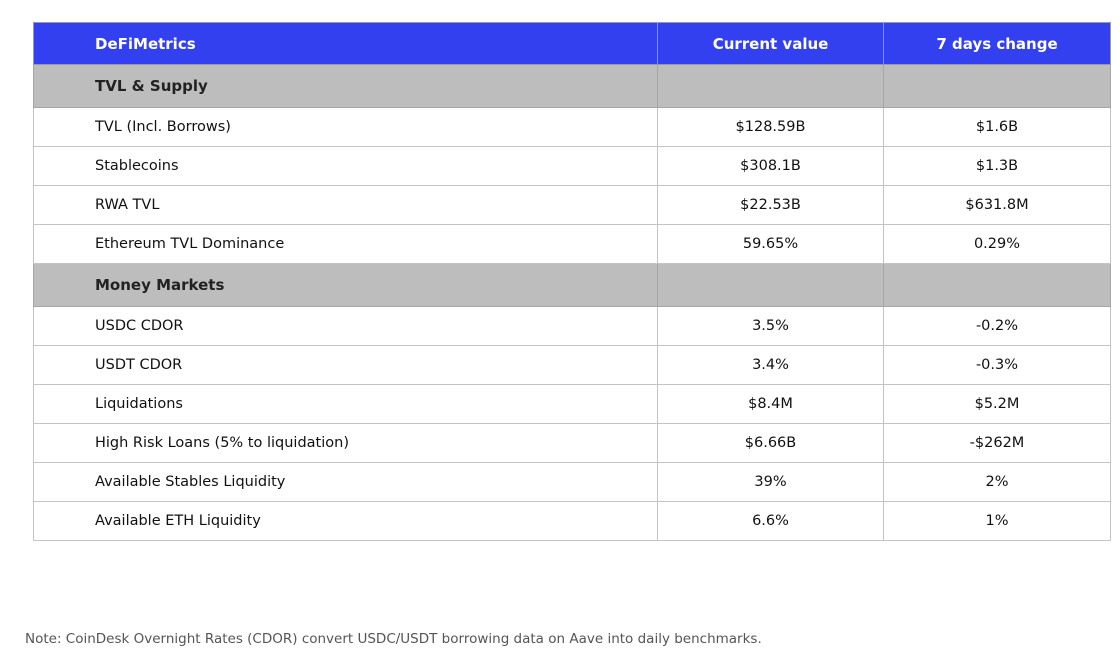  Describe the element at coordinates (345, 443) in the screenshot. I see `metric-label: High Risk Loans (5% to liquidation)` at that location.